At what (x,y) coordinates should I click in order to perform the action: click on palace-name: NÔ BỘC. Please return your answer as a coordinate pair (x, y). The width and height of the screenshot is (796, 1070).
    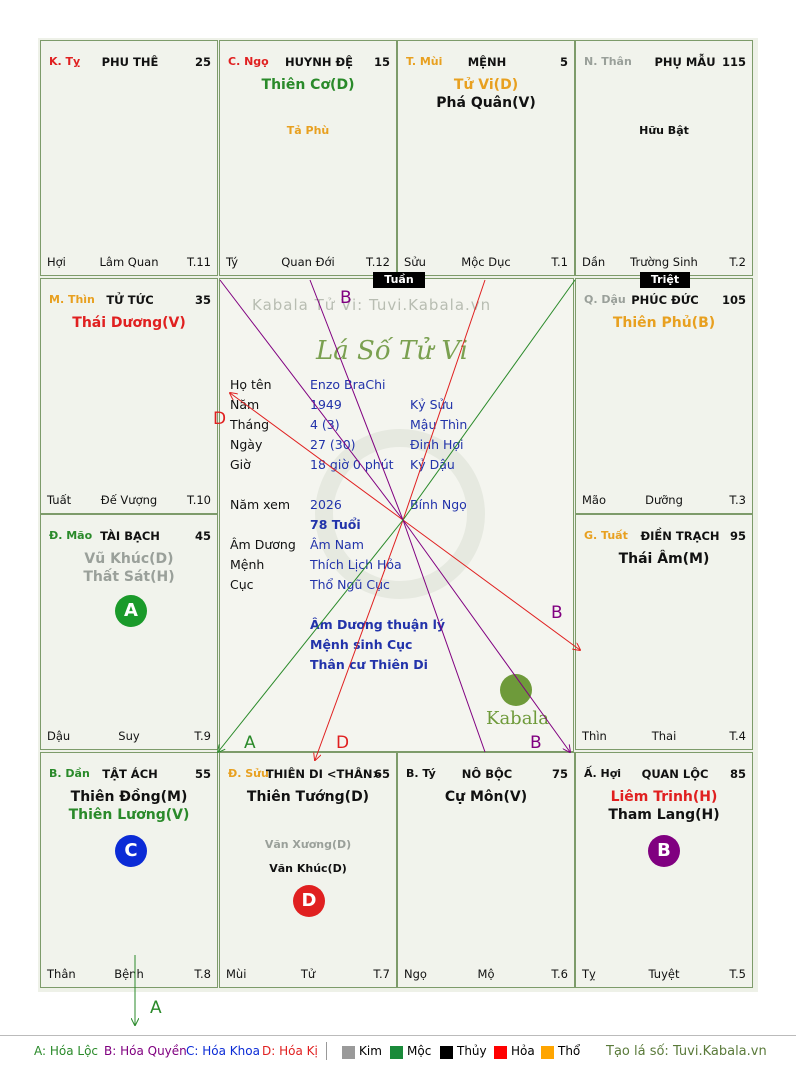
    Looking at the image, I should click on (487, 774).